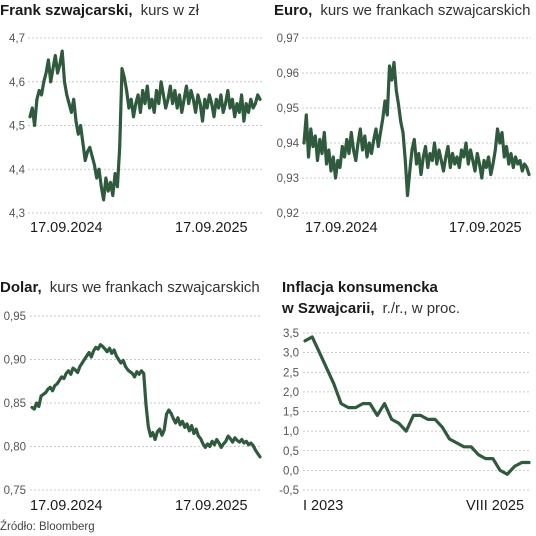 The image size is (536, 536). I want to click on chart-eur-xlabel-end: 17.09.2025, so click(485, 228).